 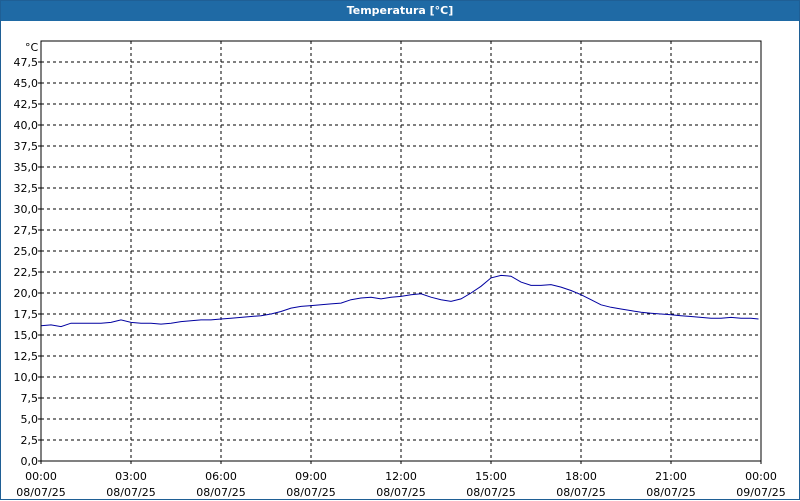 What do you see at coordinates (26, 146) in the screenshot?
I see `y-tick-label: 37,5` at bounding box center [26, 146].